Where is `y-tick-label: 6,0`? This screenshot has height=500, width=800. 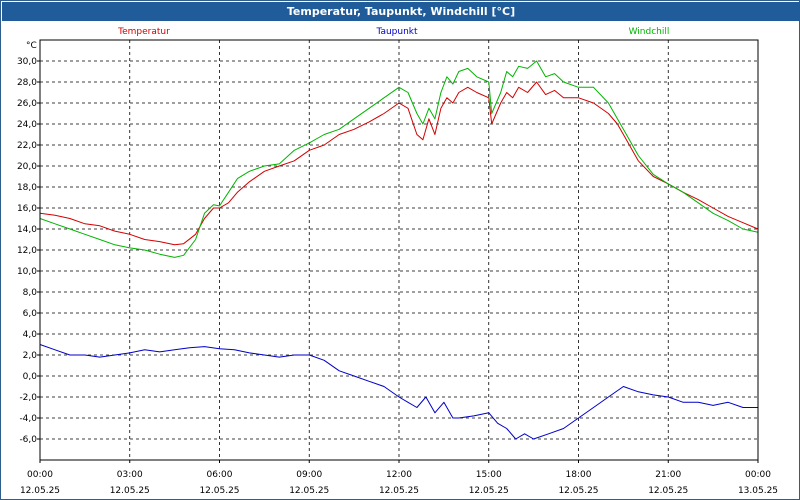 y-tick-label: 6,0 is located at coordinates (30, 314).